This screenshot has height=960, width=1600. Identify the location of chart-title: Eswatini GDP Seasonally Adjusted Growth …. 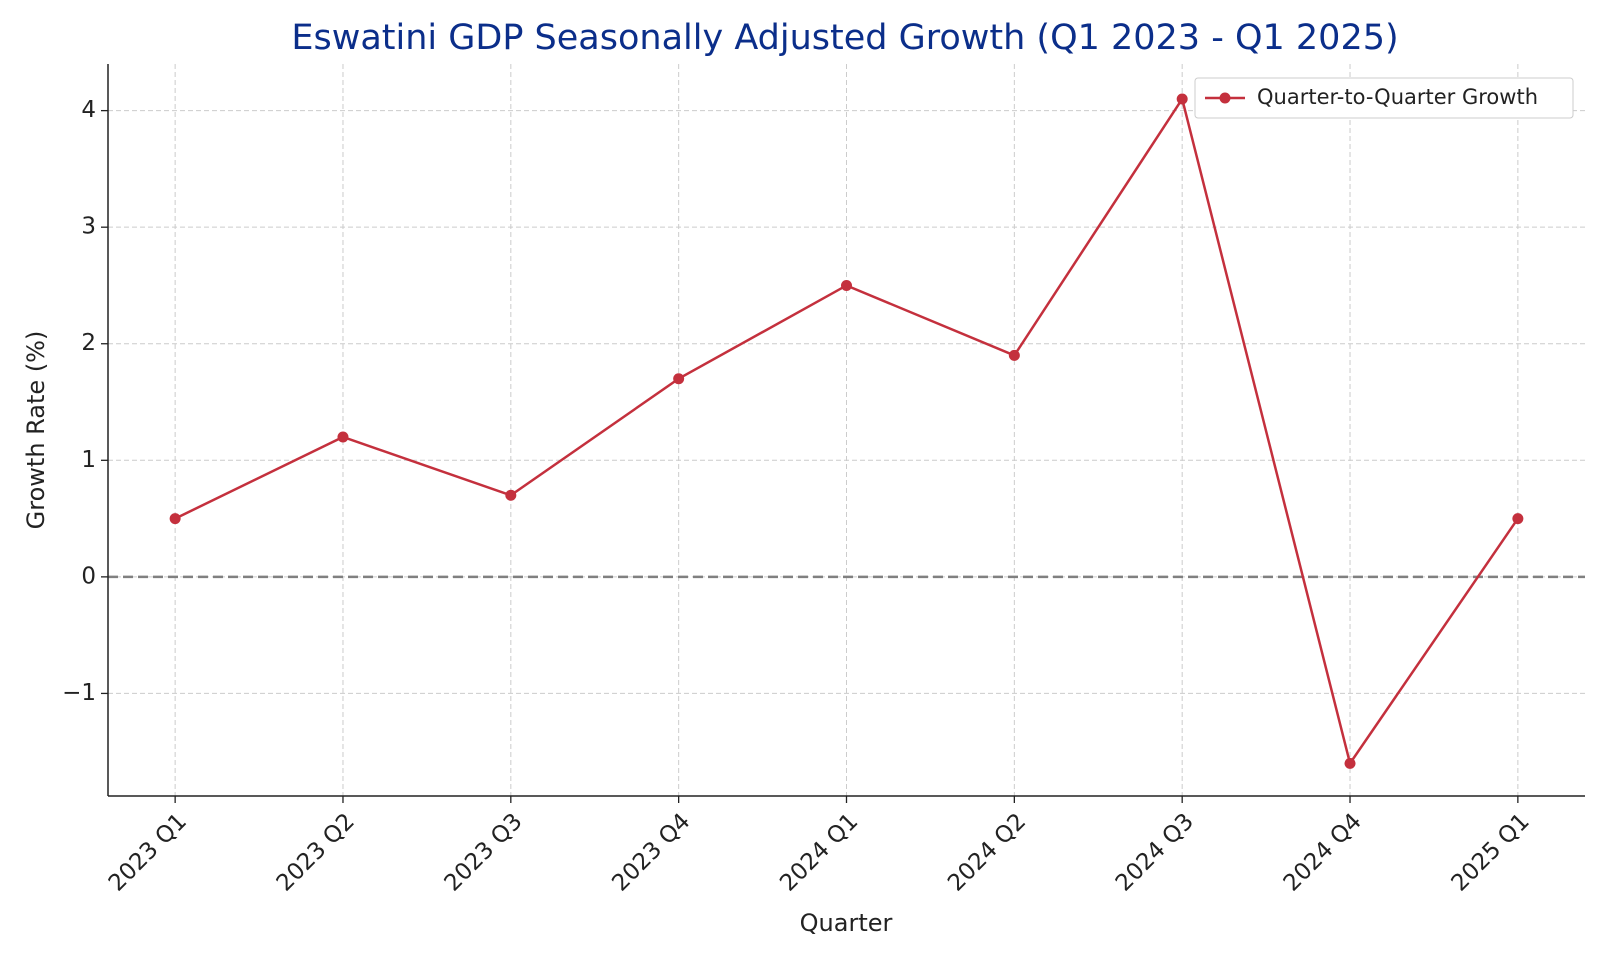
(844, 38).